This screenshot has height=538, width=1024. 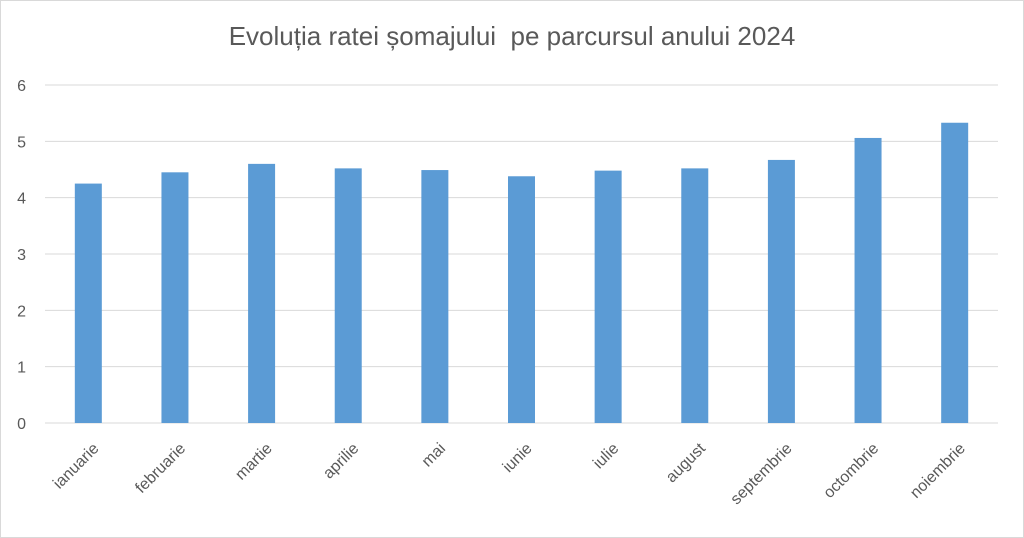 What do you see at coordinates (262, 293) in the screenshot?
I see `bar-martie` at bounding box center [262, 293].